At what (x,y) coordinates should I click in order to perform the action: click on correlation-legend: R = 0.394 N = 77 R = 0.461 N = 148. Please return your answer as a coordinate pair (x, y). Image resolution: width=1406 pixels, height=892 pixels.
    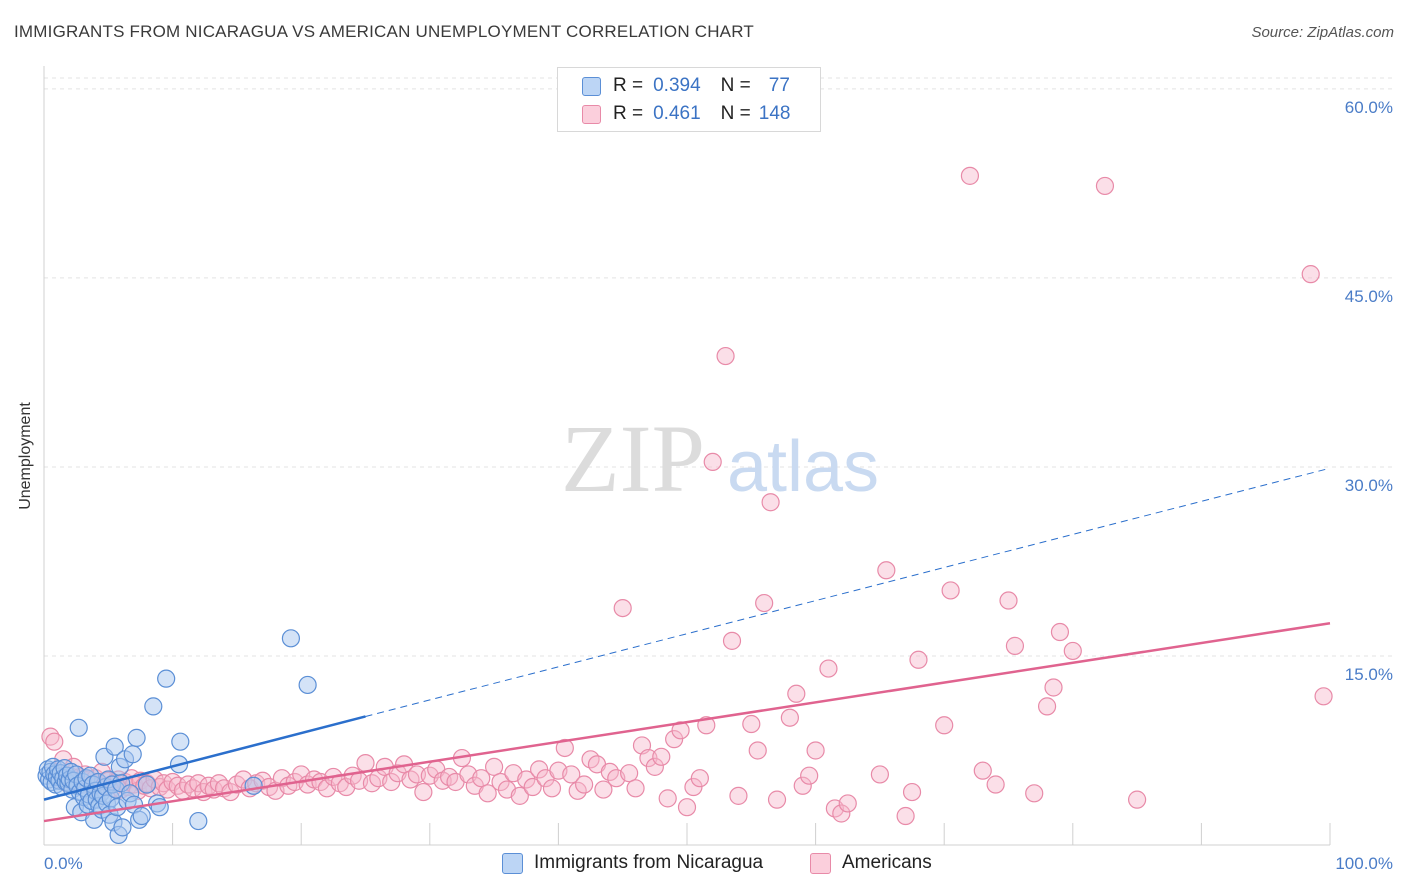
    Looking at the image, I should click on (689, 99).